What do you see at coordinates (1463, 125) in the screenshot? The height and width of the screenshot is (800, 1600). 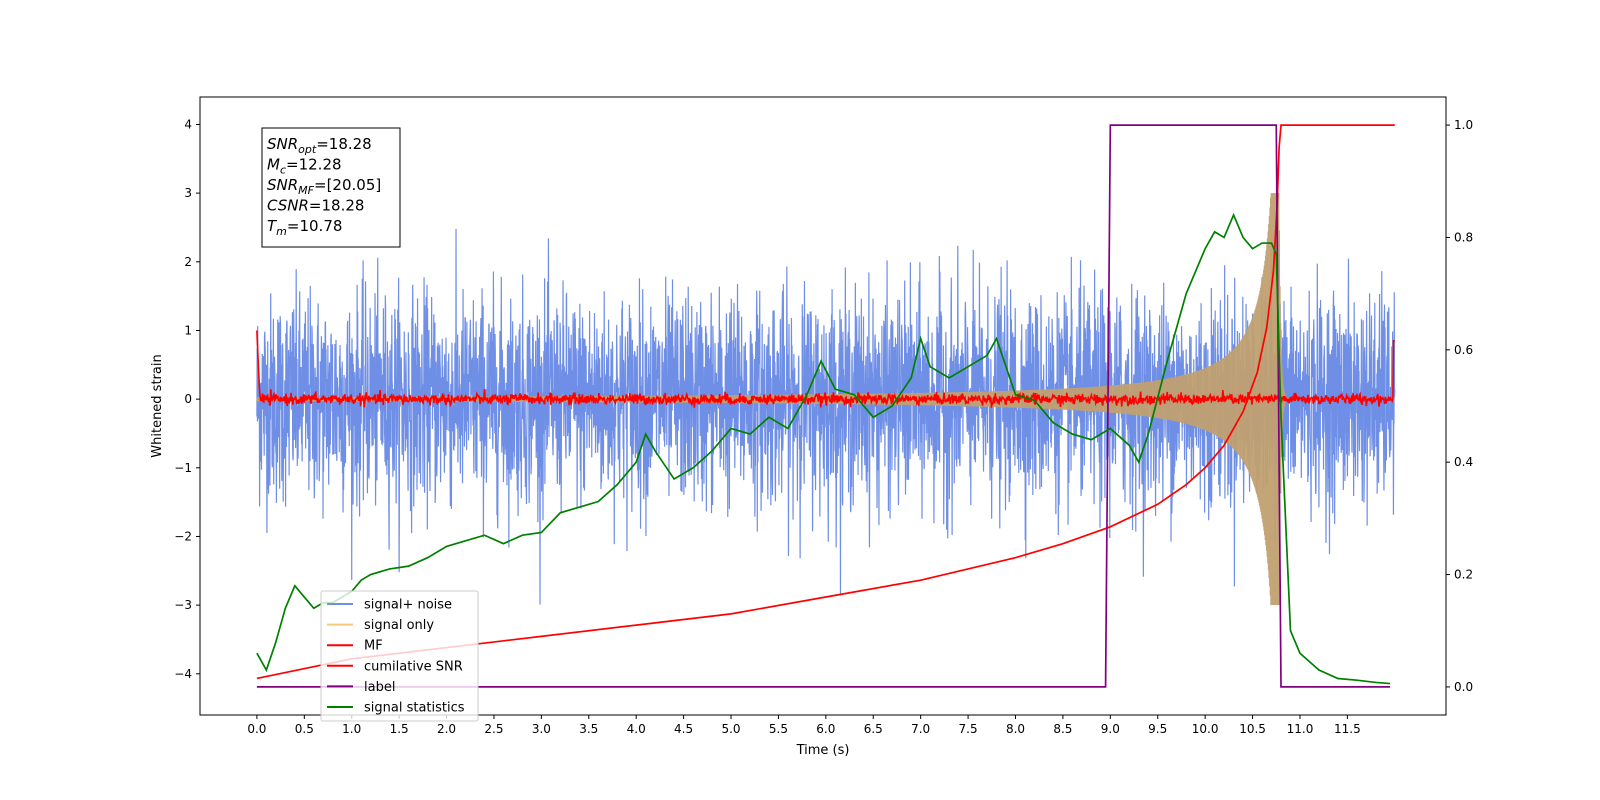 I see `y2-tick-label: 1.0` at bounding box center [1463, 125].